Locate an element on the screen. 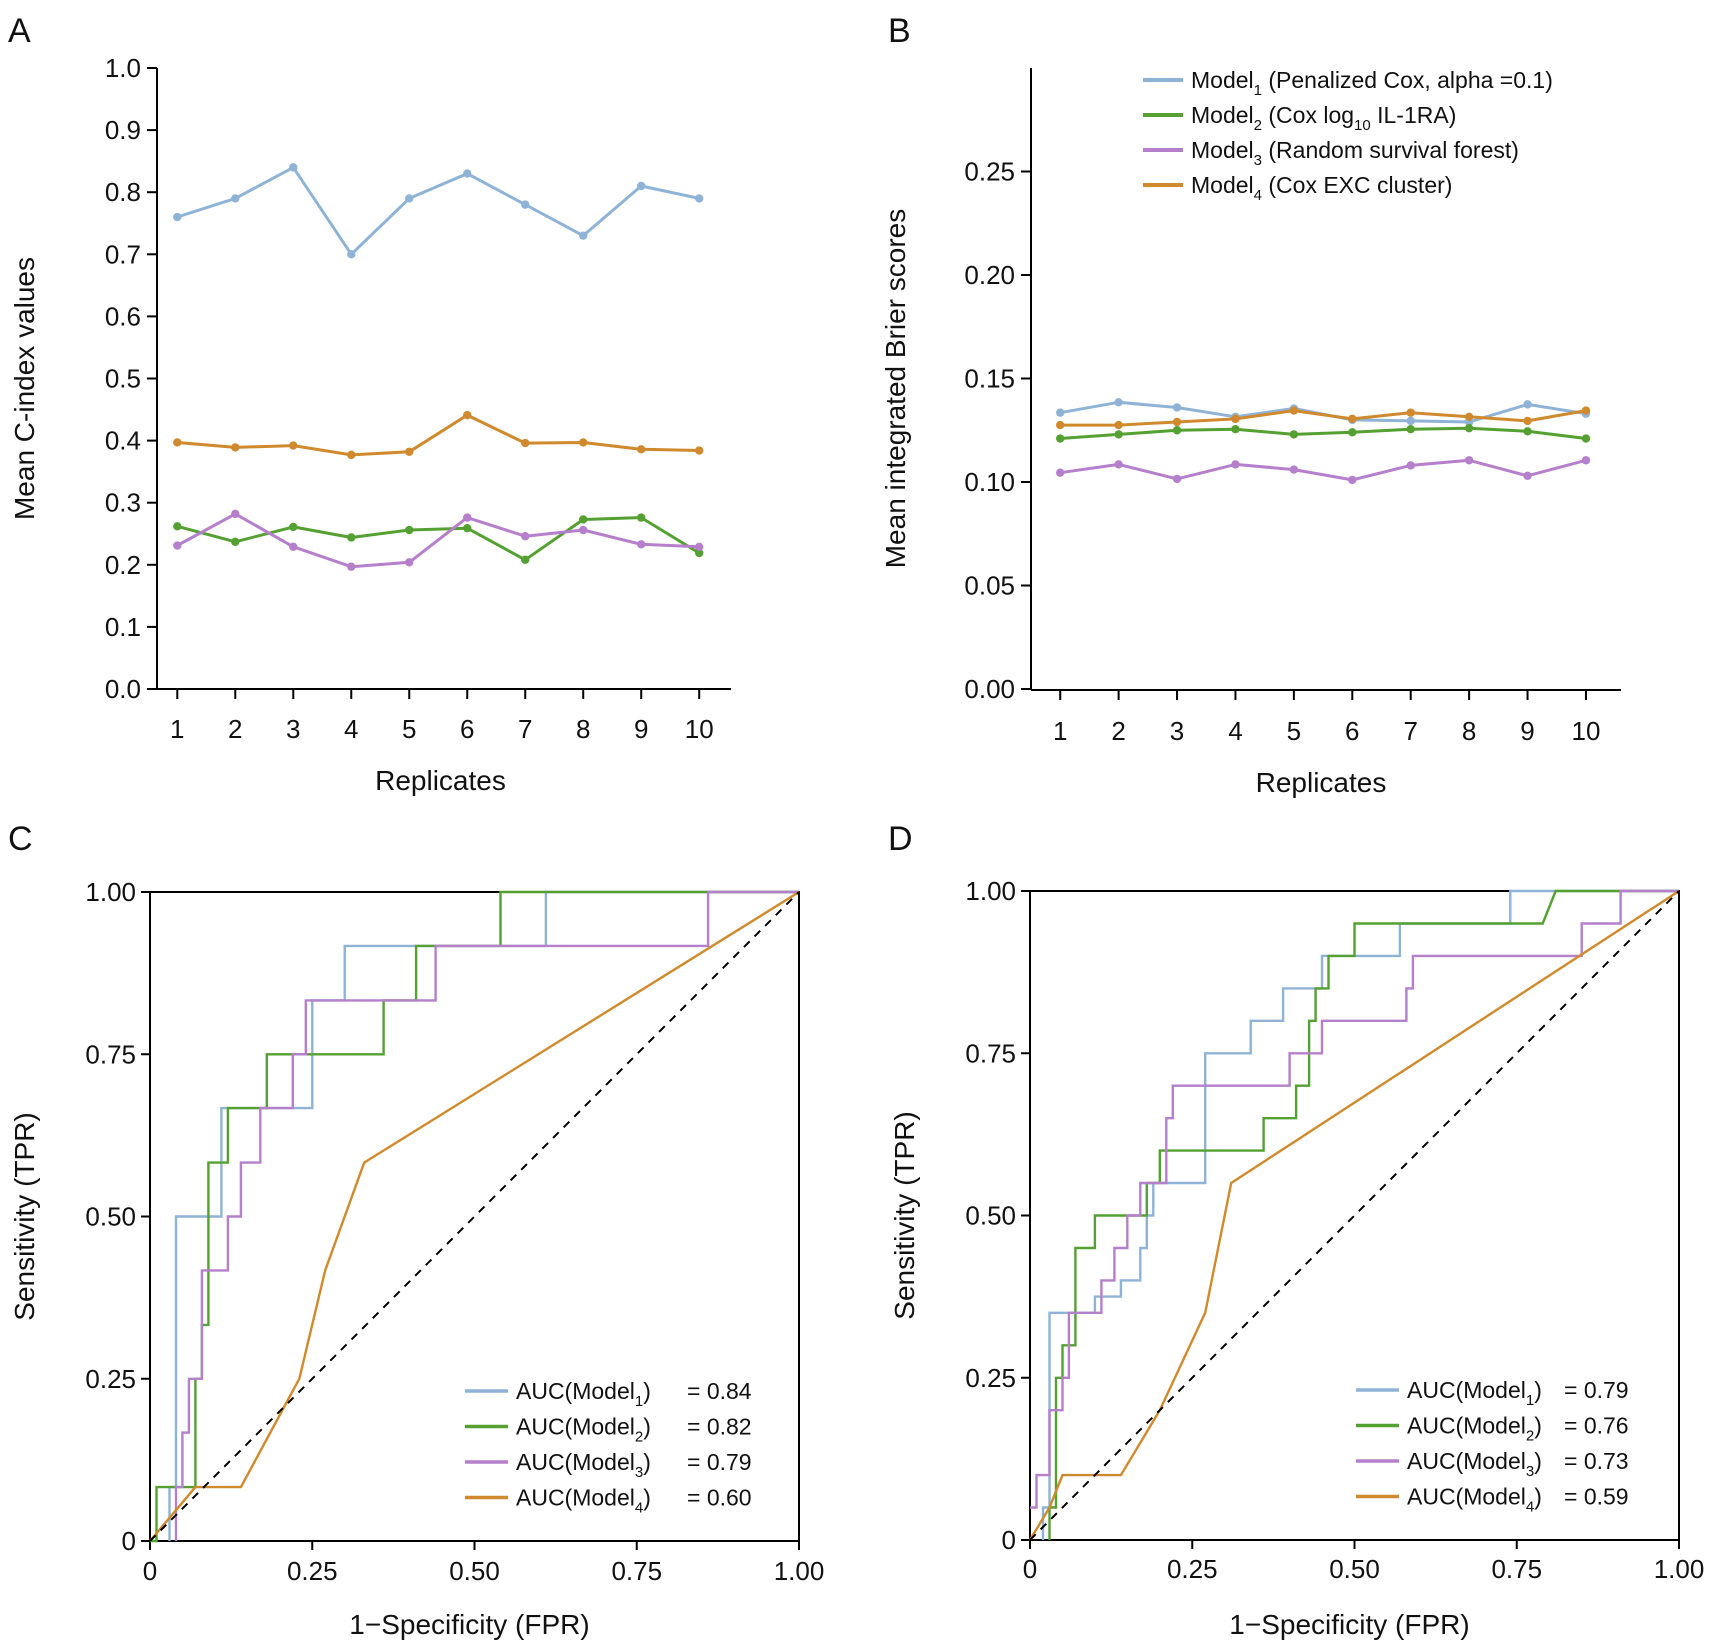  y-tick-label: 0.7 is located at coordinates (123, 254).